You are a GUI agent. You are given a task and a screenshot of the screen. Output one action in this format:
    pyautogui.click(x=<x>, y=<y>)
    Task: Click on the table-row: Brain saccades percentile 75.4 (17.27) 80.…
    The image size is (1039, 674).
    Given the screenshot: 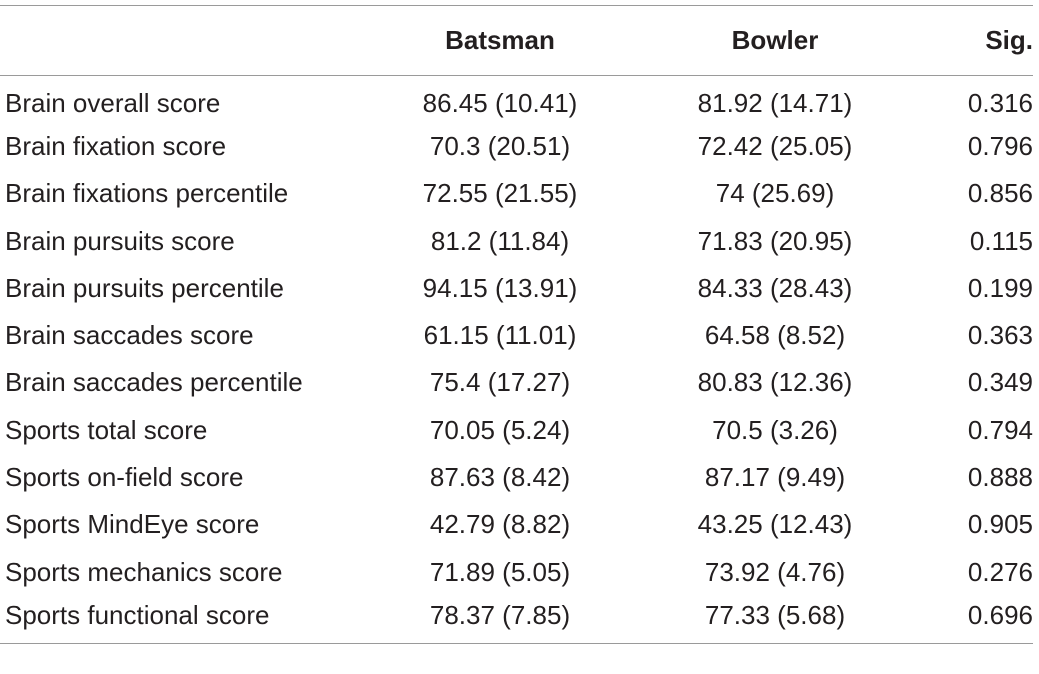 What is the action you would take?
    pyautogui.click(x=516, y=382)
    